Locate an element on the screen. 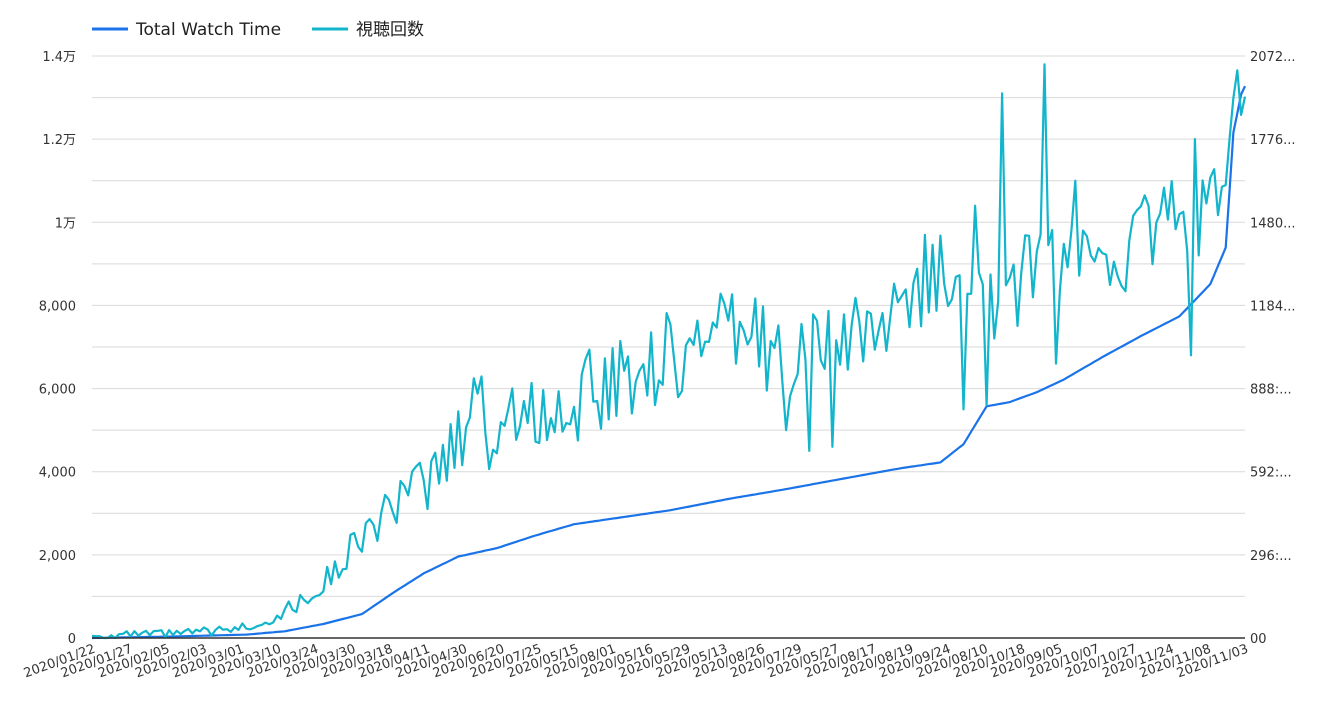  left-tick-label: 6,000 is located at coordinates (57, 390).